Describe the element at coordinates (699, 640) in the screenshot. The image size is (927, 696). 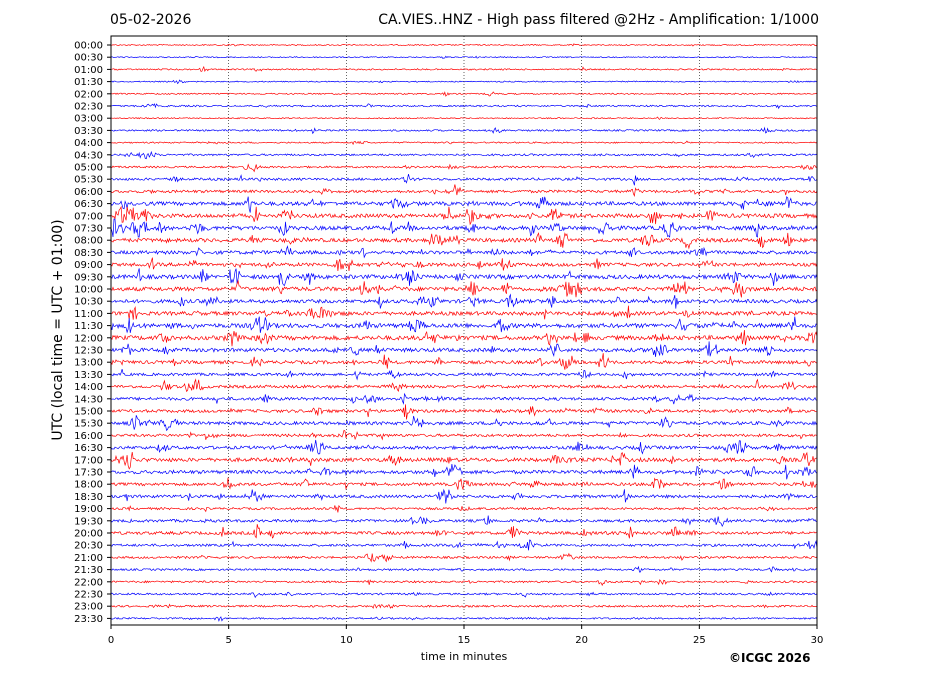
I see `x-tick-label: 25` at that location.